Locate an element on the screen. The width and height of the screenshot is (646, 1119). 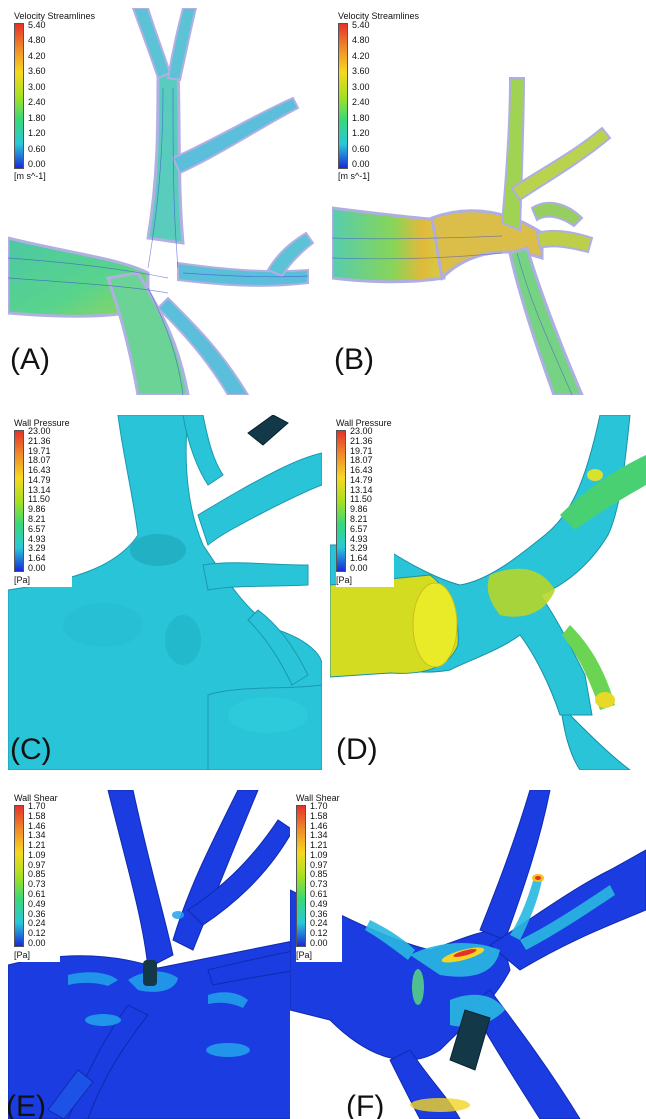
legend-tick: 21.36 is located at coordinates (39, 440).